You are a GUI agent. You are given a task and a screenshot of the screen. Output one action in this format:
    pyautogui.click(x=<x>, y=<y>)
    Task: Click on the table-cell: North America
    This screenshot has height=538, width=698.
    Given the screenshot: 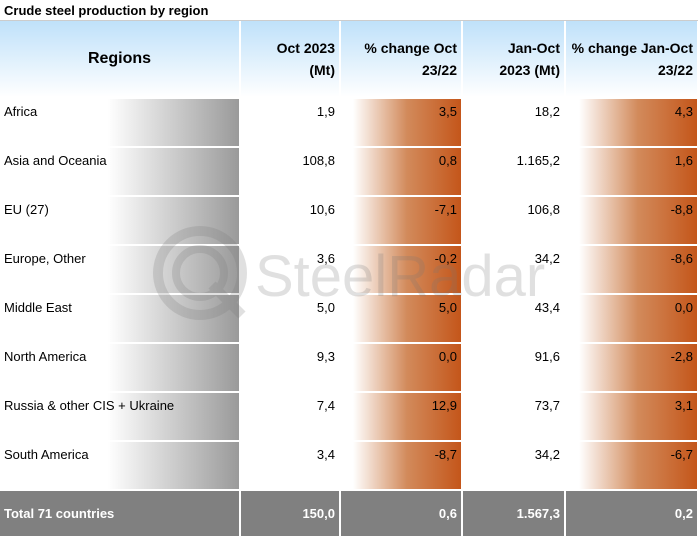 What is the action you would take?
    pyautogui.click(x=120, y=368)
    